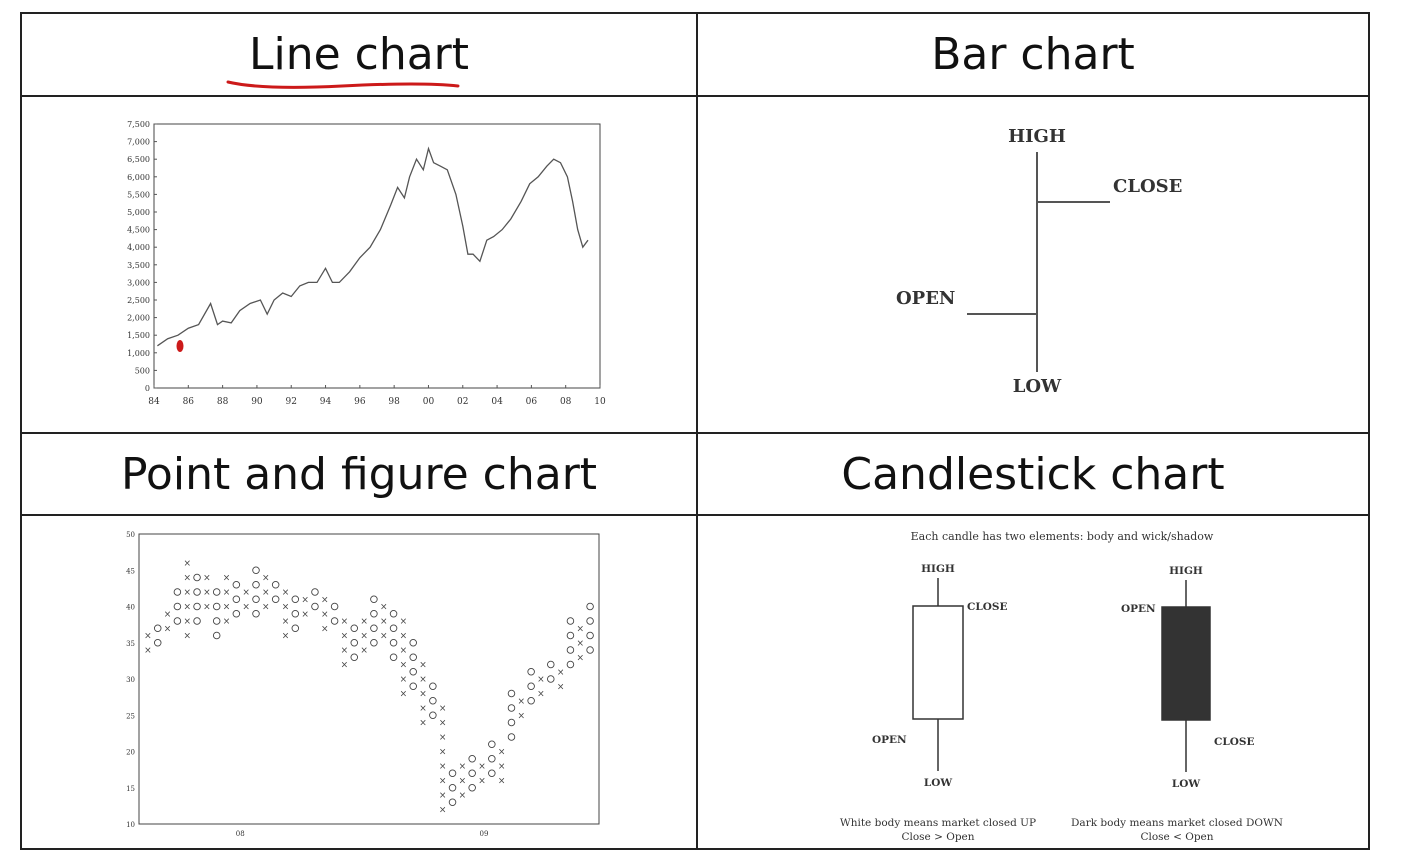 The width and height of the screenshot is (1415, 865). I want to click on line-y-tick-label: 3,500, so click(138, 265).